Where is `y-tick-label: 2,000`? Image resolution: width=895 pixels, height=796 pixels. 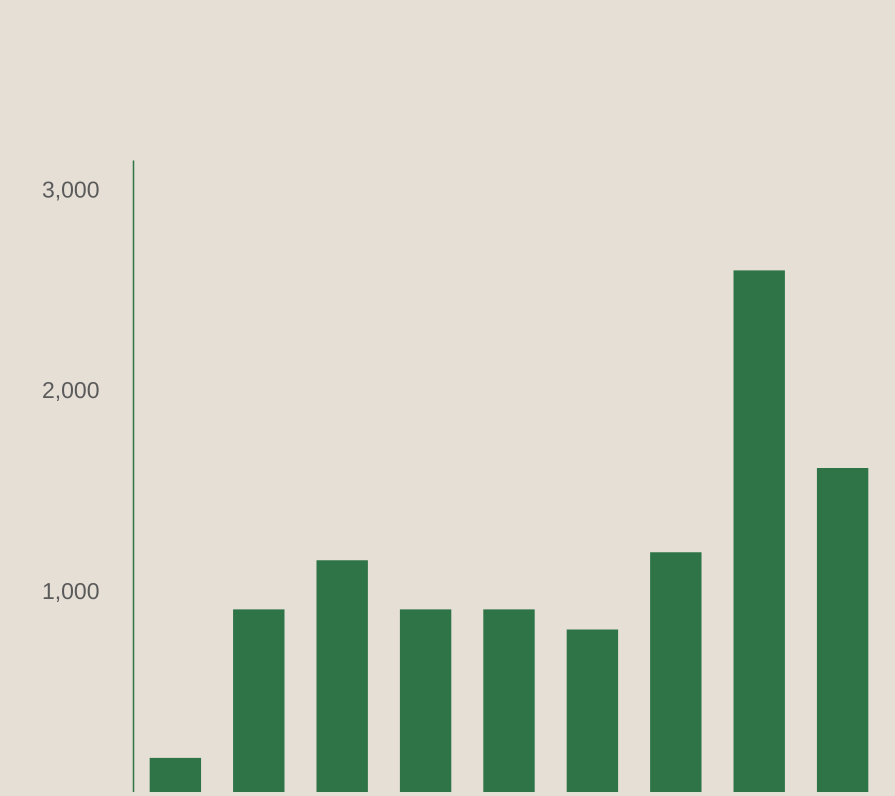 y-tick-label: 2,000 is located at coordinates (71, 390).